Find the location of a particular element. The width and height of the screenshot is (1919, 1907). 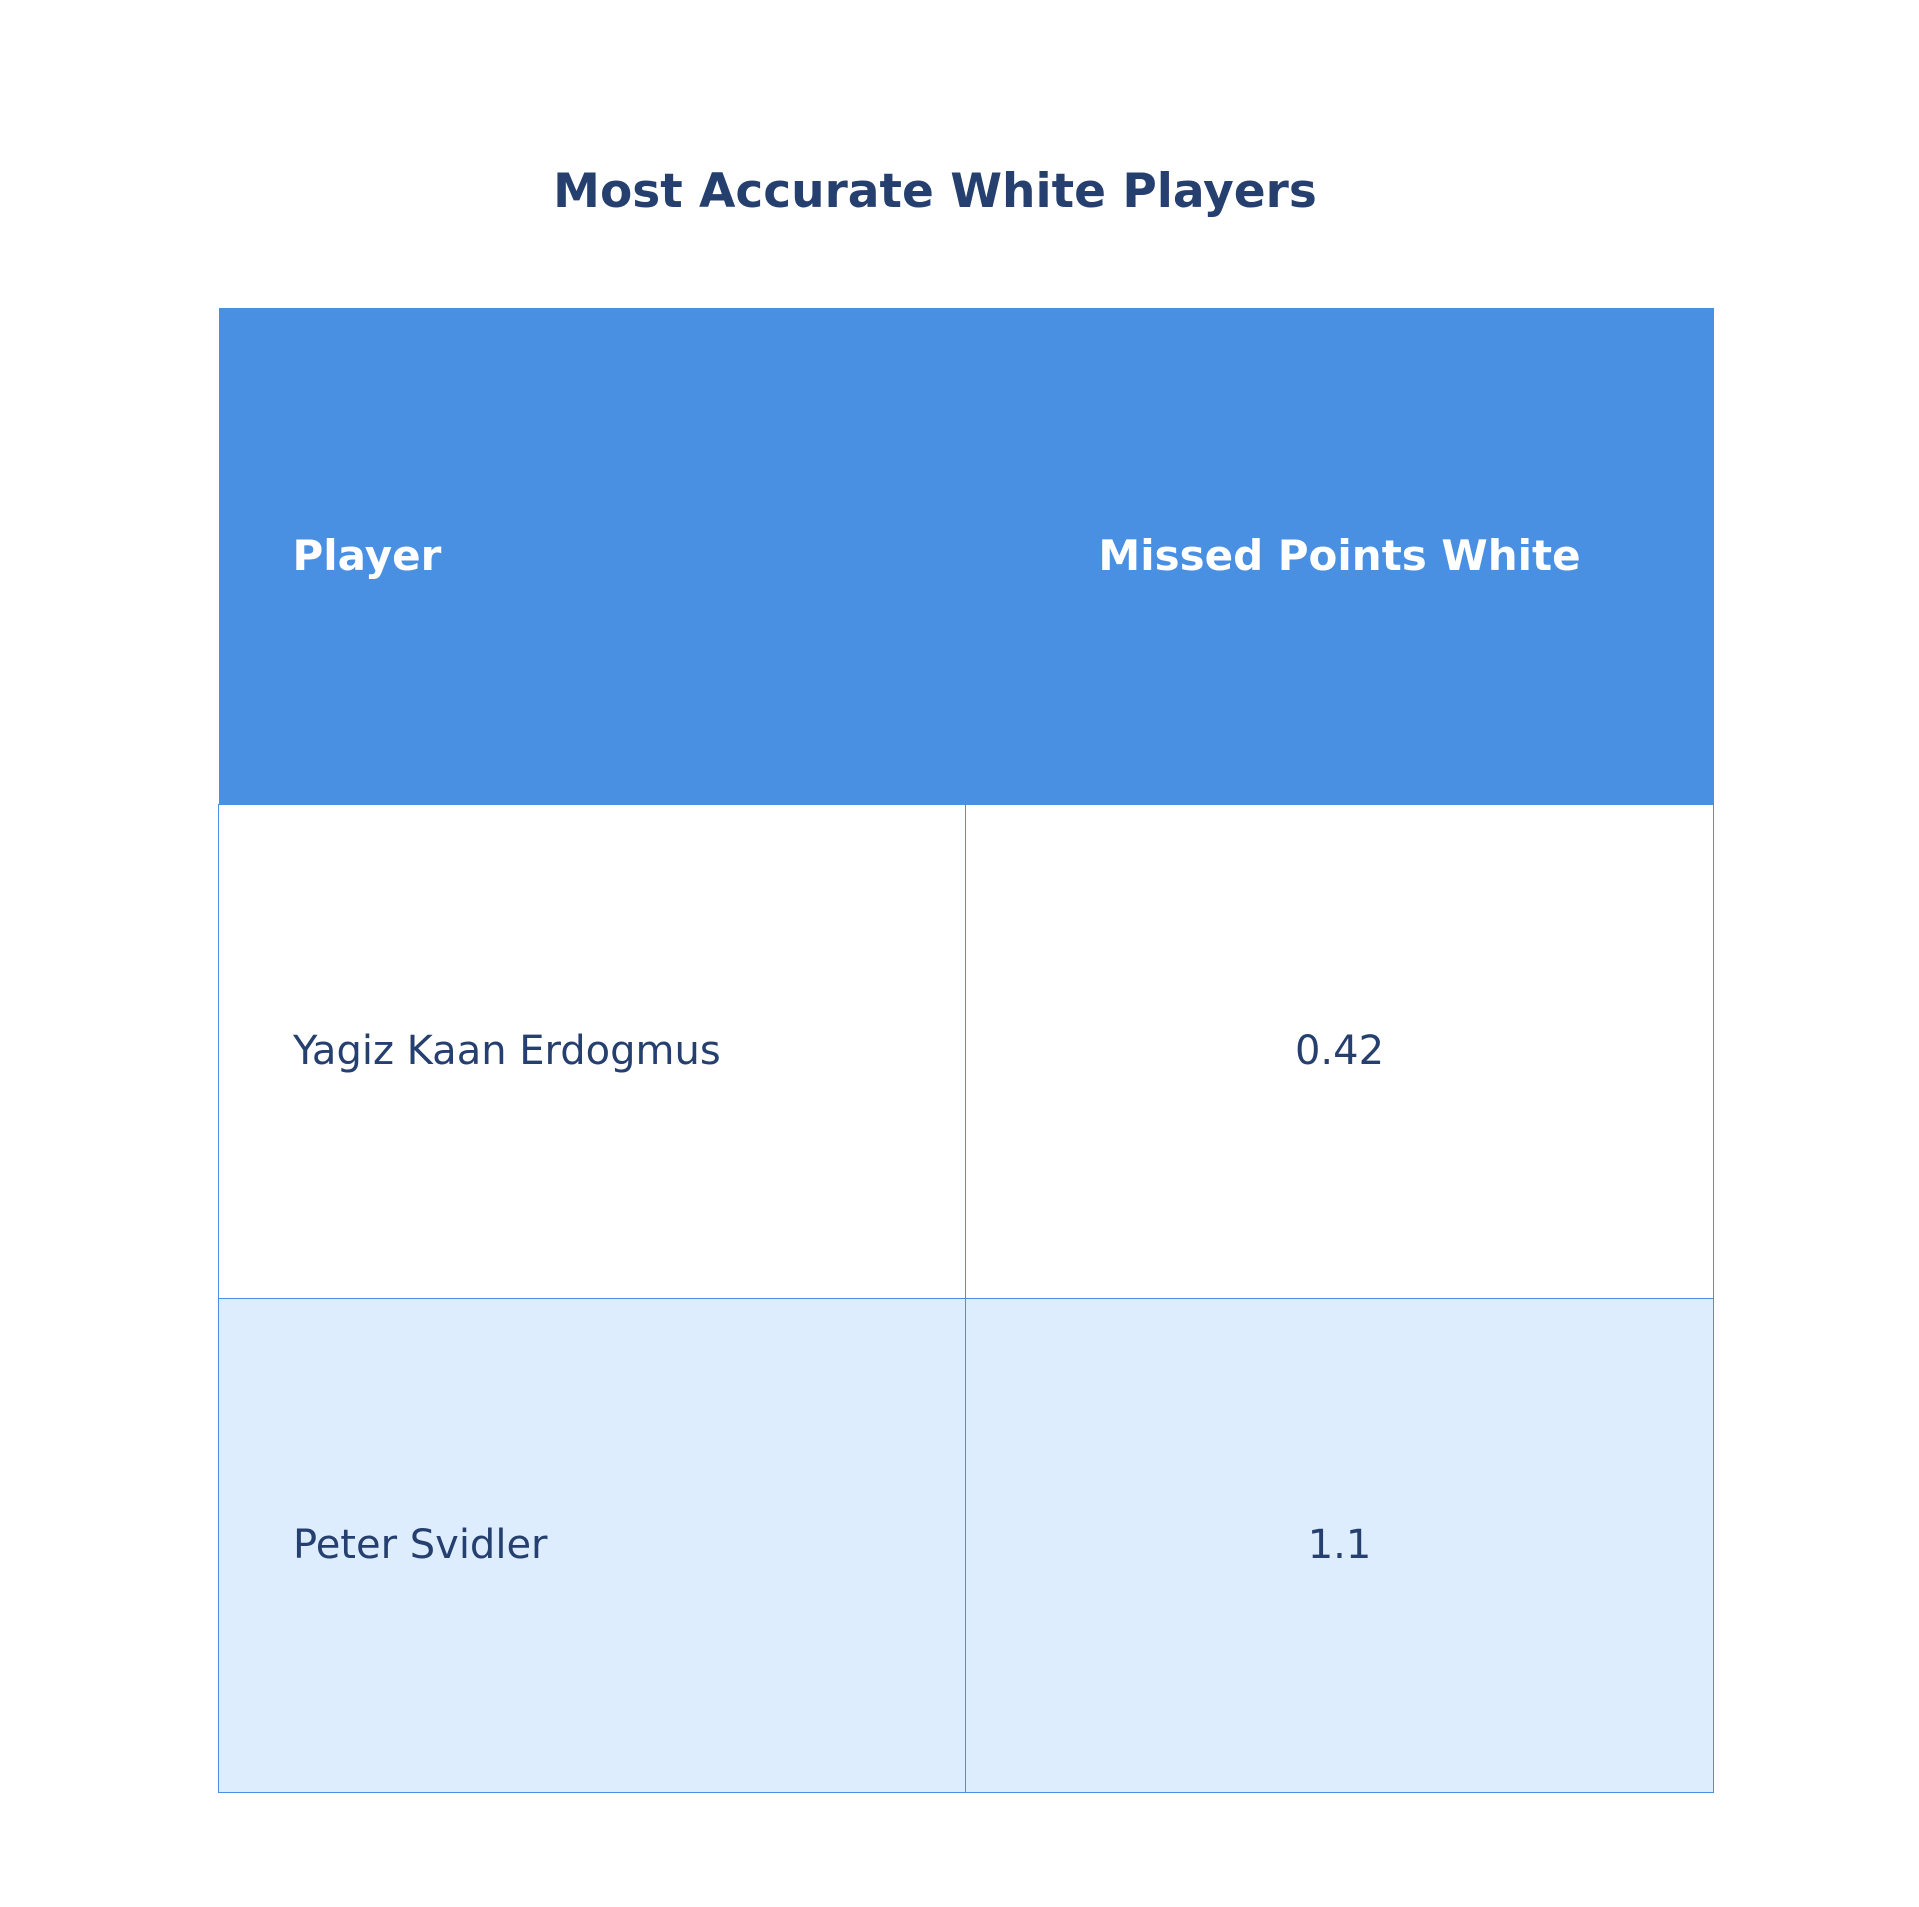

missed-points-cell: 0.42 is located at coordinates (1339, 1051).